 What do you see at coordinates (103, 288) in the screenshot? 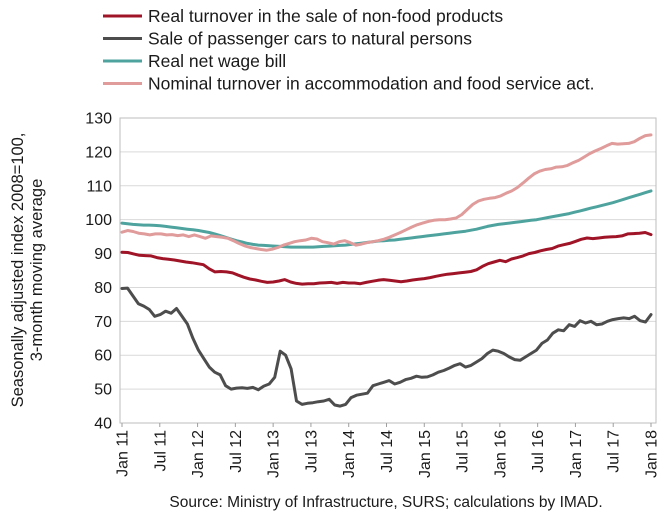
I see `y-tick-label: 80` at bounding box center [103, 288].